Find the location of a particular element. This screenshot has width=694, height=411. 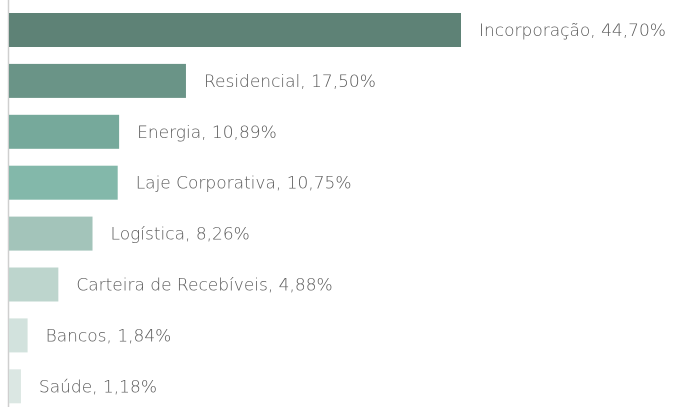

bar-label: Incorporação, 44,70% is located at coordinates (572, 31).